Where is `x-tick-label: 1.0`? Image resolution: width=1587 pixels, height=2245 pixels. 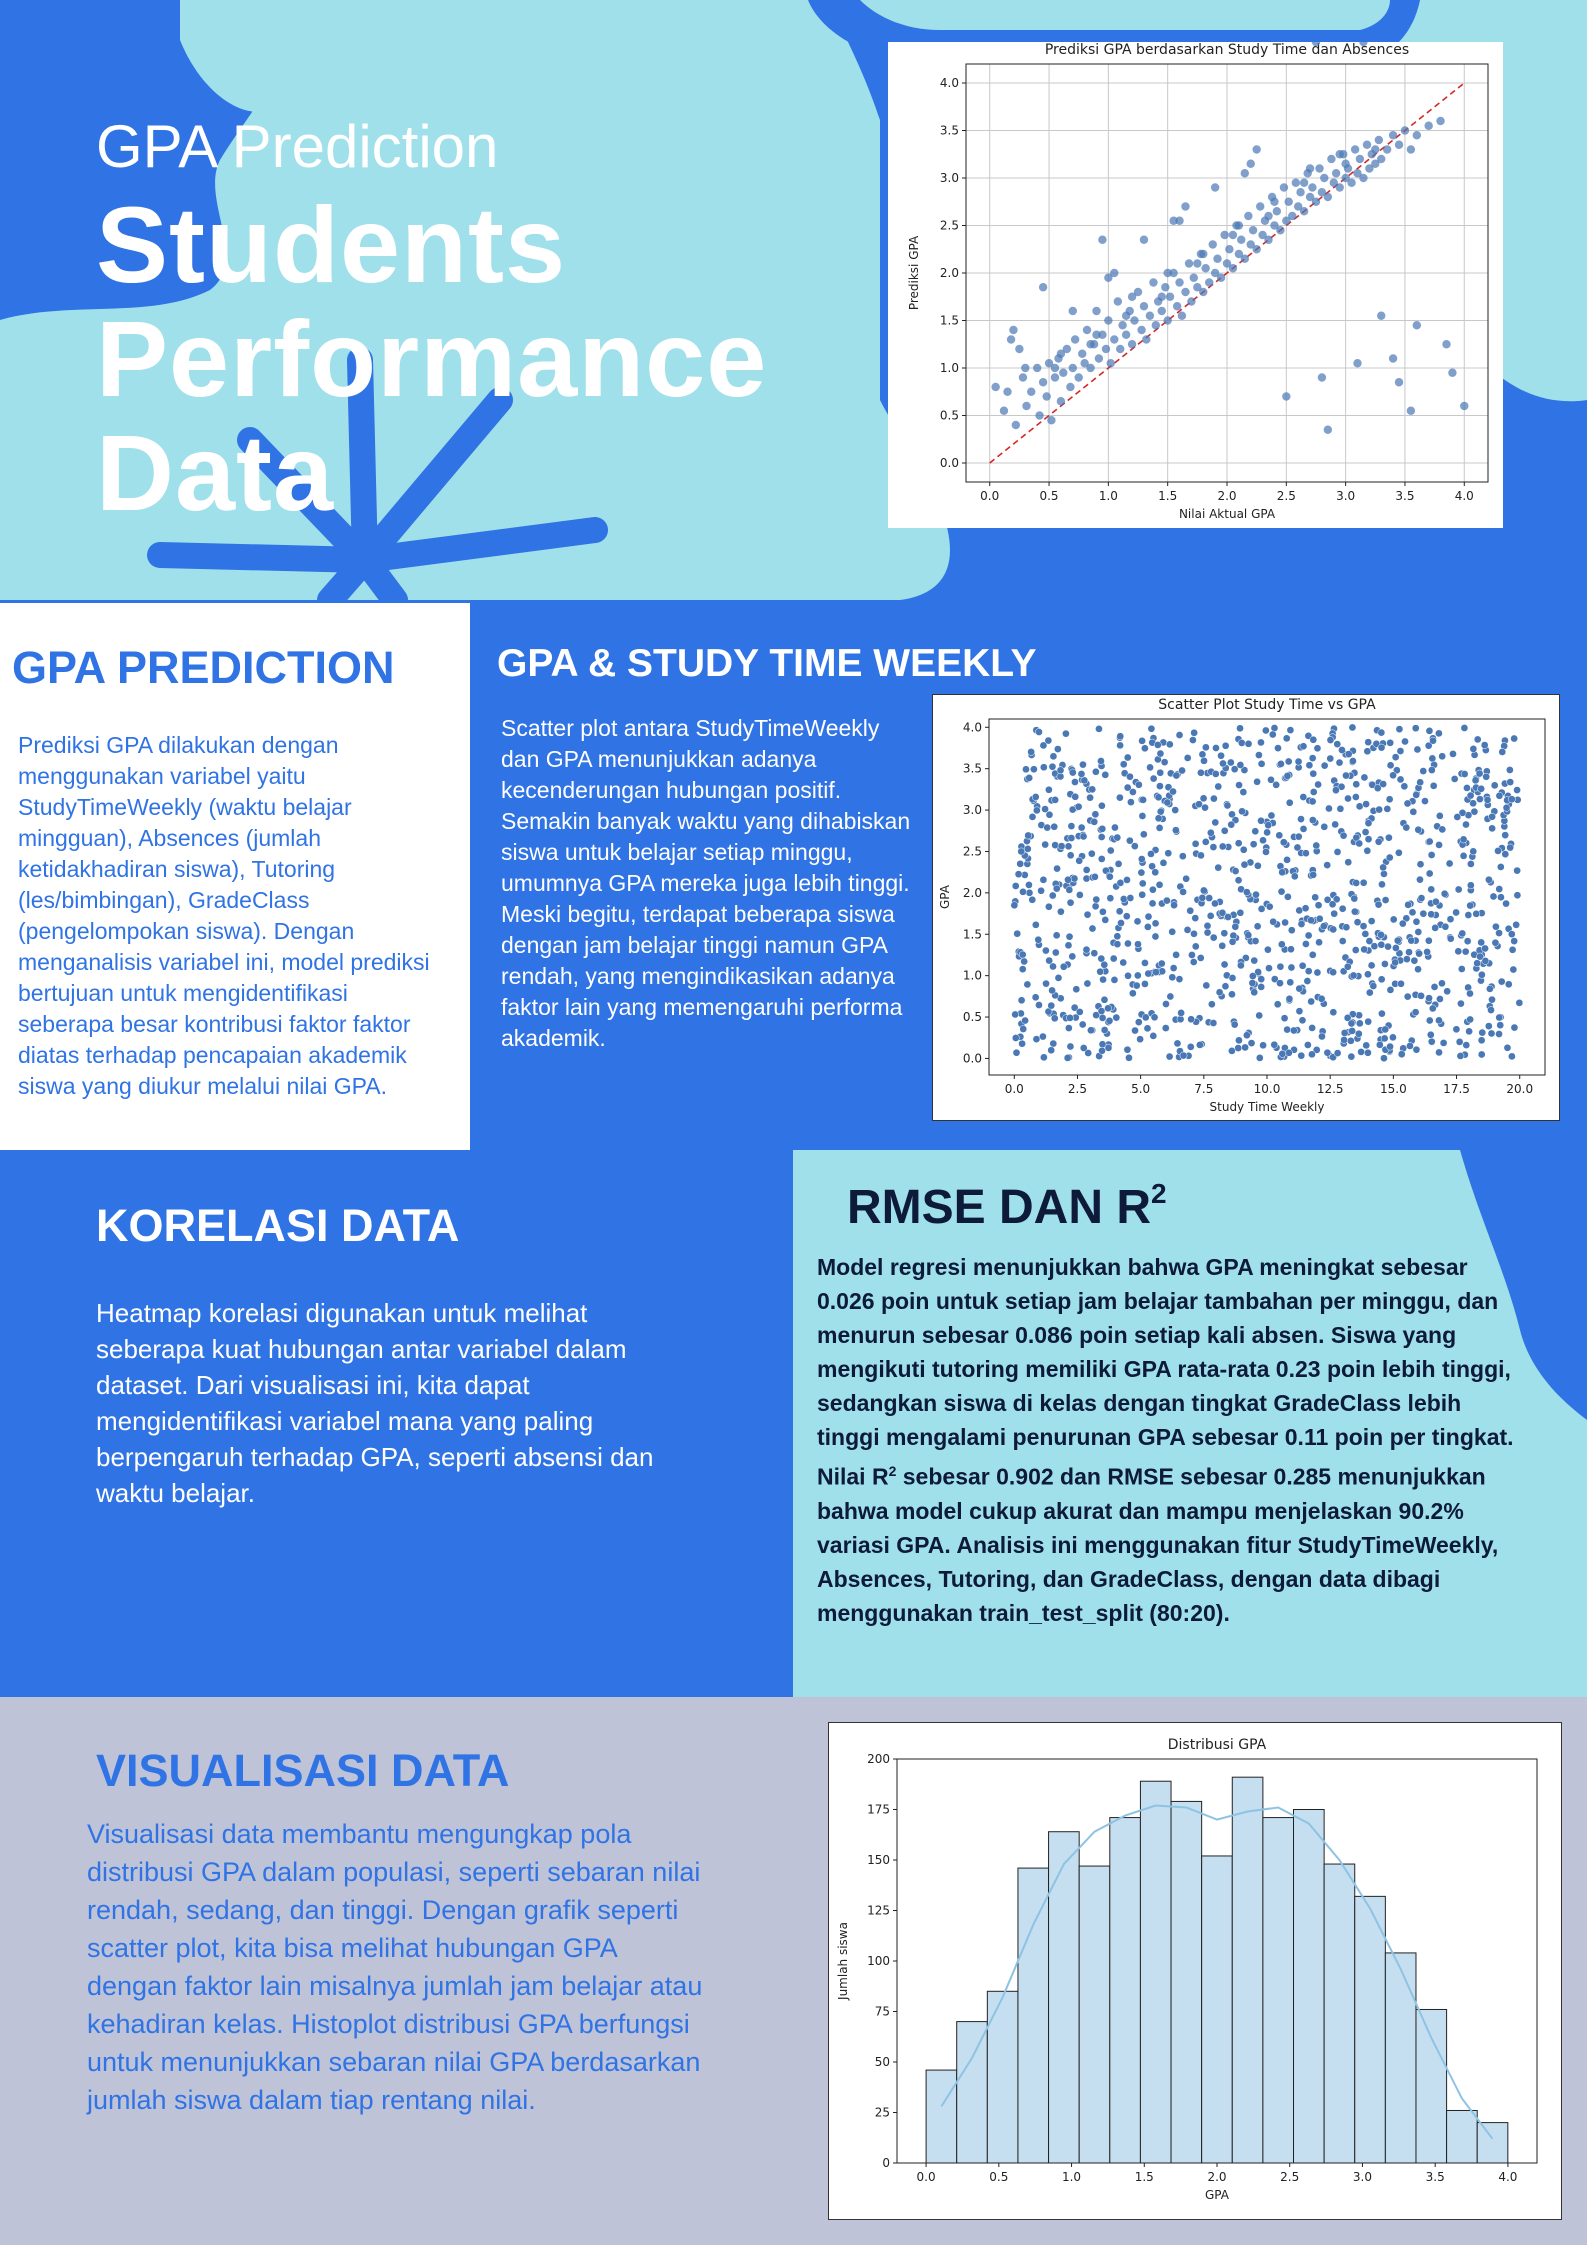
x-tick-label: 1.0 is located at coordinates (1071, 2177).